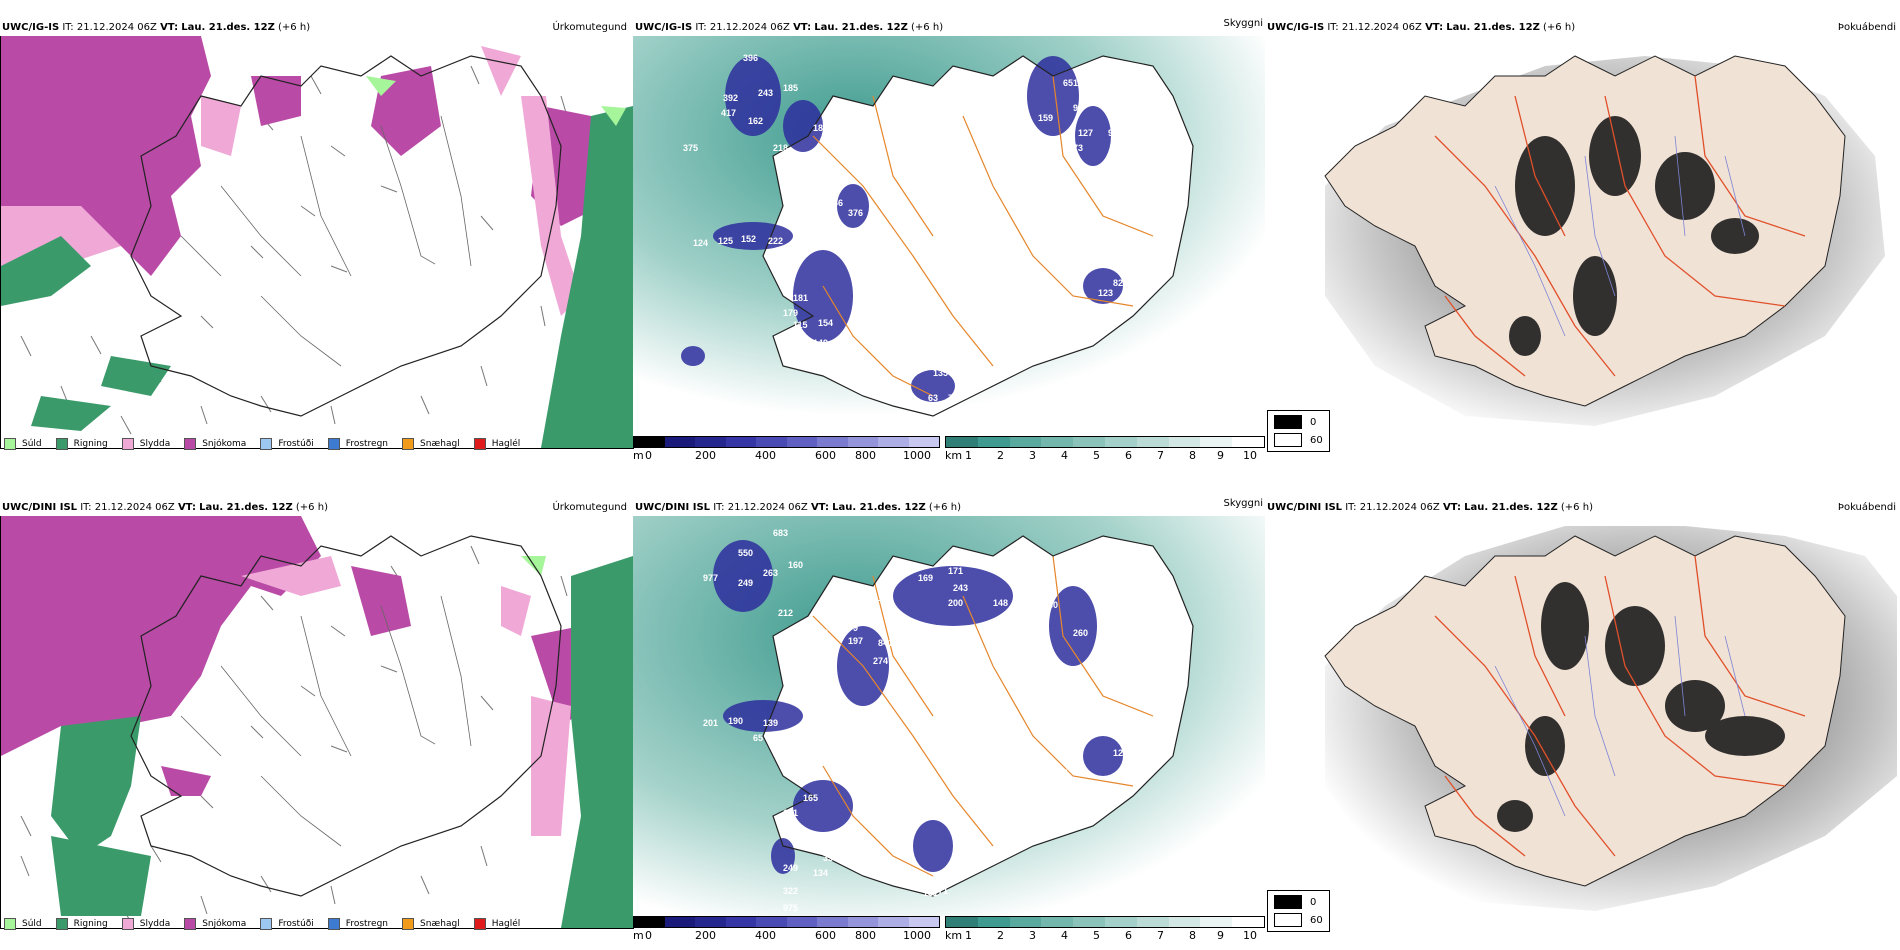 The width and height of the screenshot is (1900, 950). I want to click on swatch-rigning, so click(61, 444).